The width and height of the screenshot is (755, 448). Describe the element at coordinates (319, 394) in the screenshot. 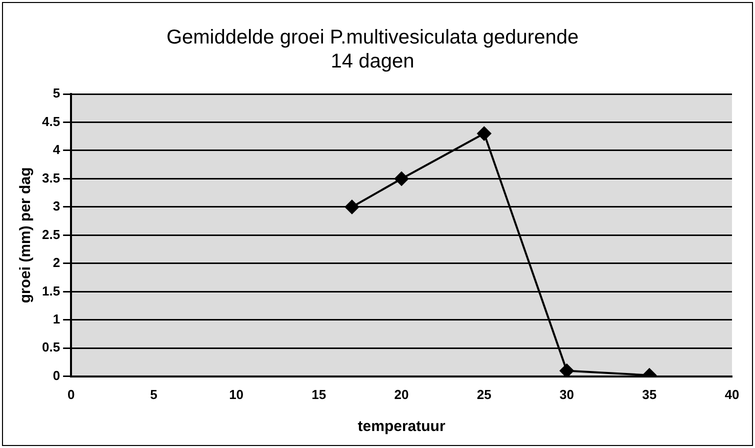

I see `x-tick-label: 15` at that location.